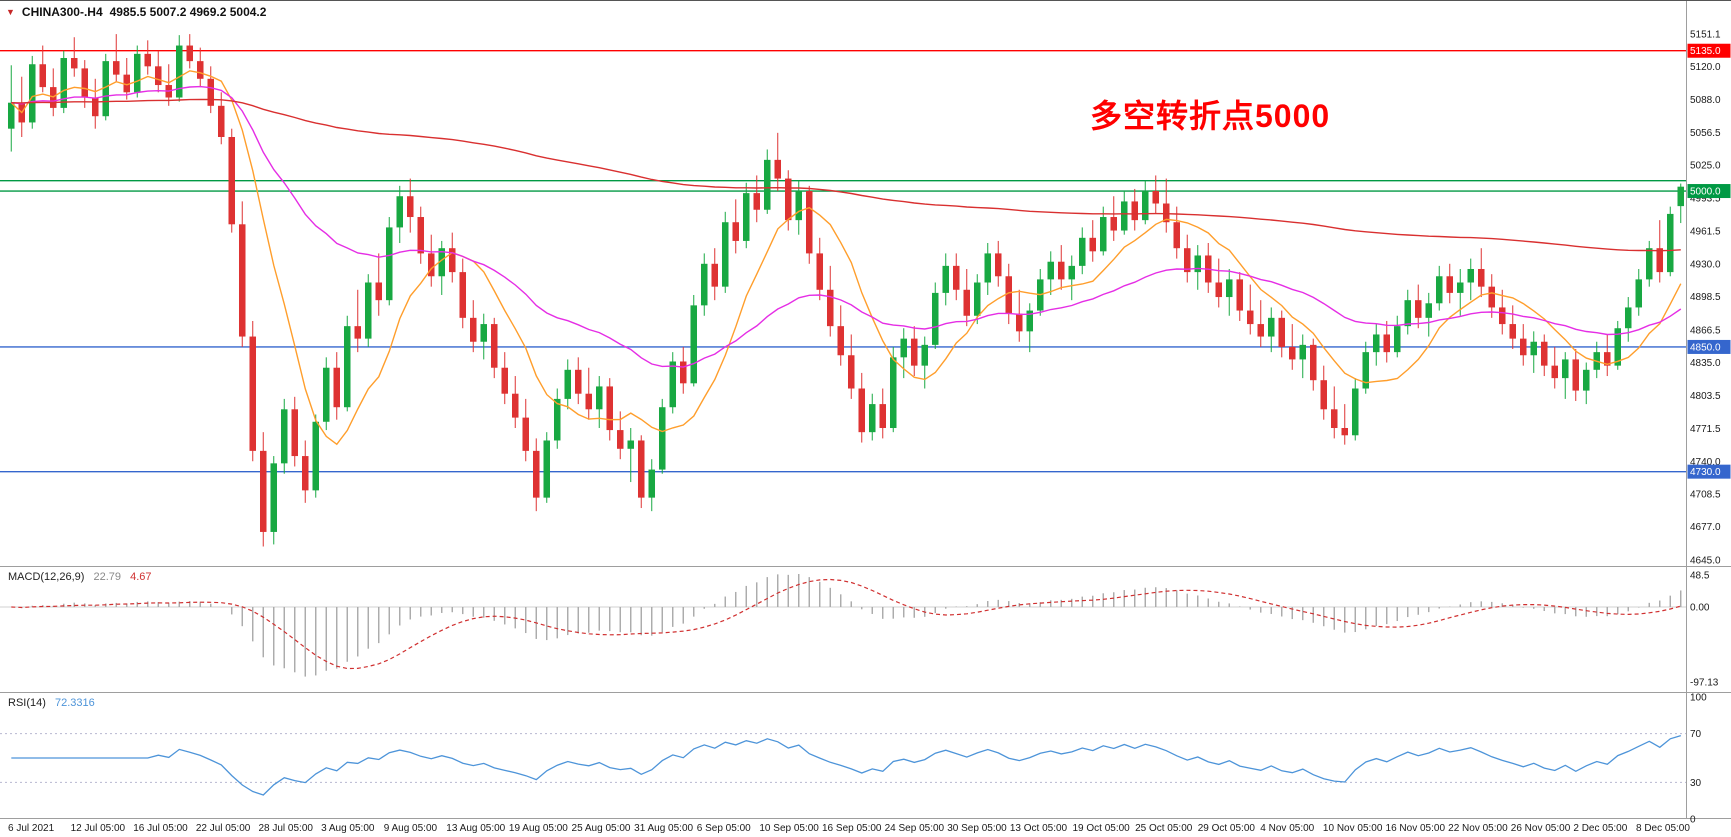  I want to click on rsi-line, so click(846, 765).